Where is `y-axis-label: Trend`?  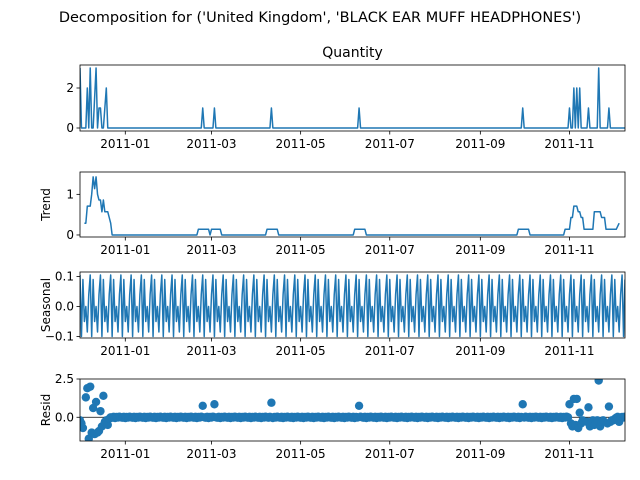
y-axis-label: Trend is located at coordinates (46, 205).